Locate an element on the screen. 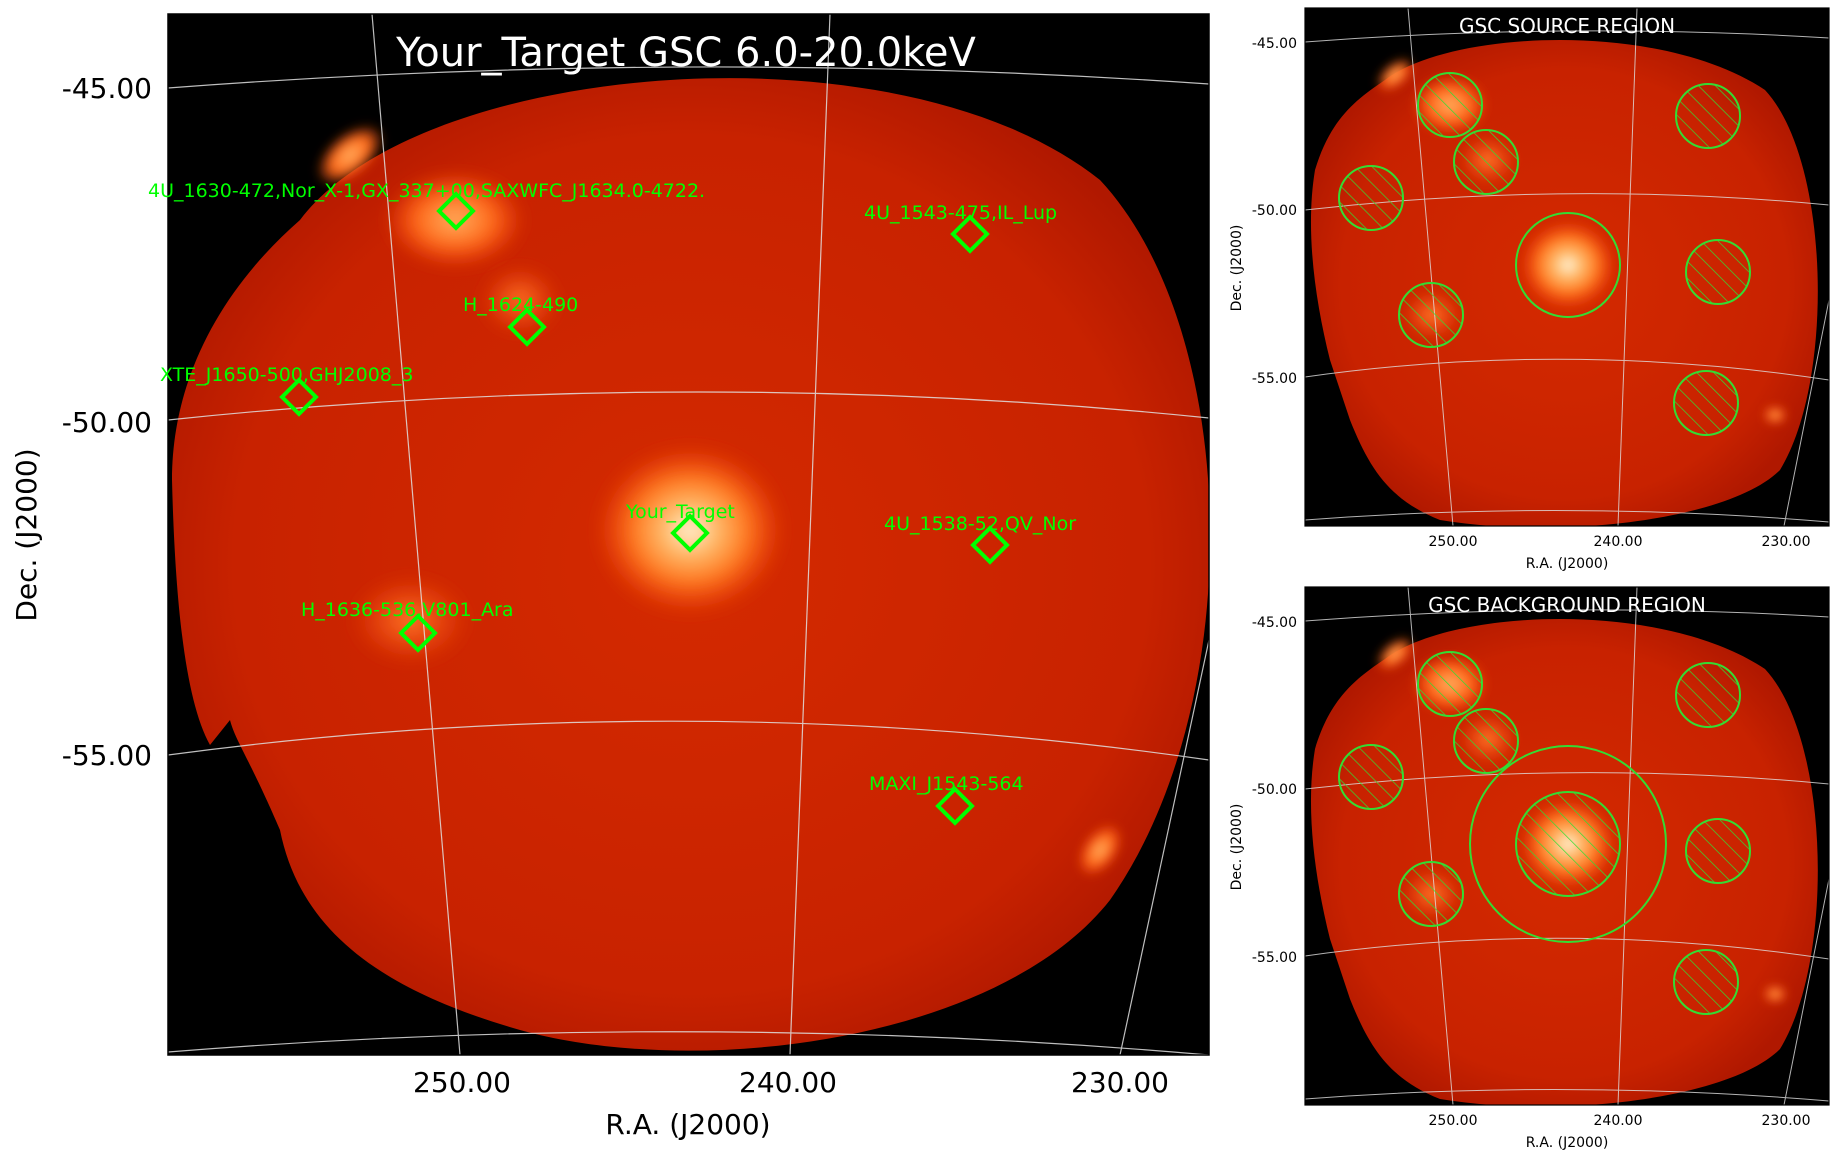 The width and height of the screenshot is (1832, 1156). marker-4u1538 is located at coordinates (990, 545).